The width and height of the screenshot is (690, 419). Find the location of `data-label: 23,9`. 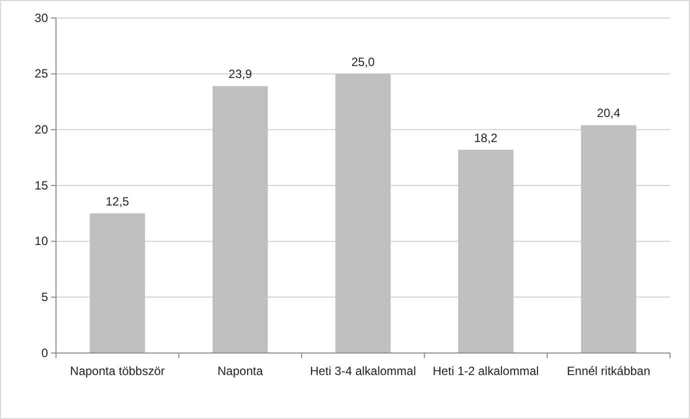

data-label: 23,9 is located at coordinates (240, 74).